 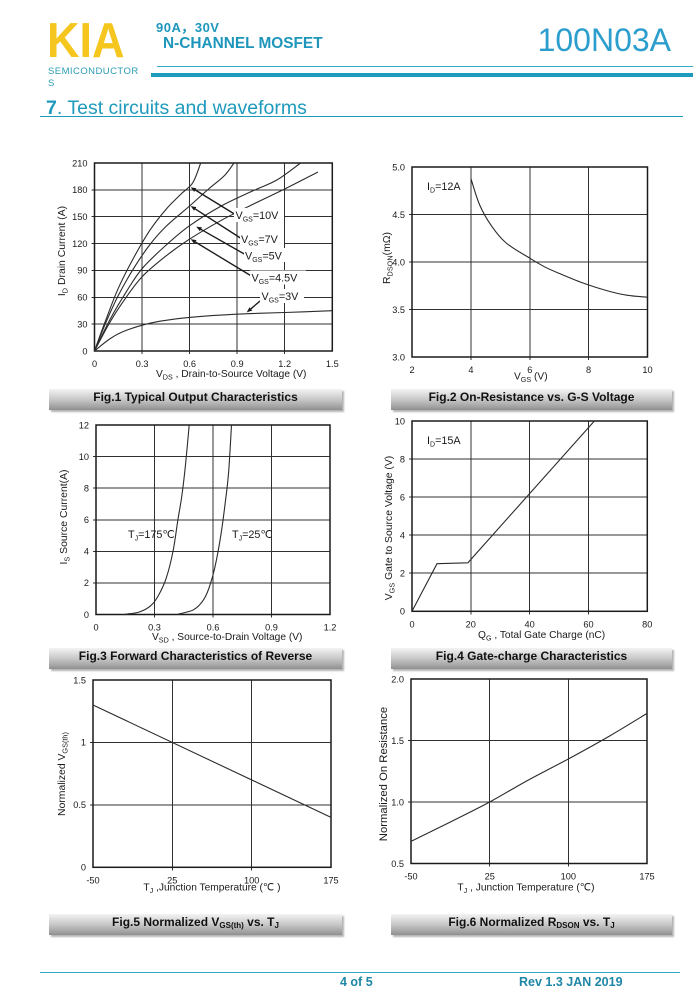 What do you see at coordinates (281, 298) in the screenshot?
I see `svg-text: VGS=3V` at bounding box center [281, 298].